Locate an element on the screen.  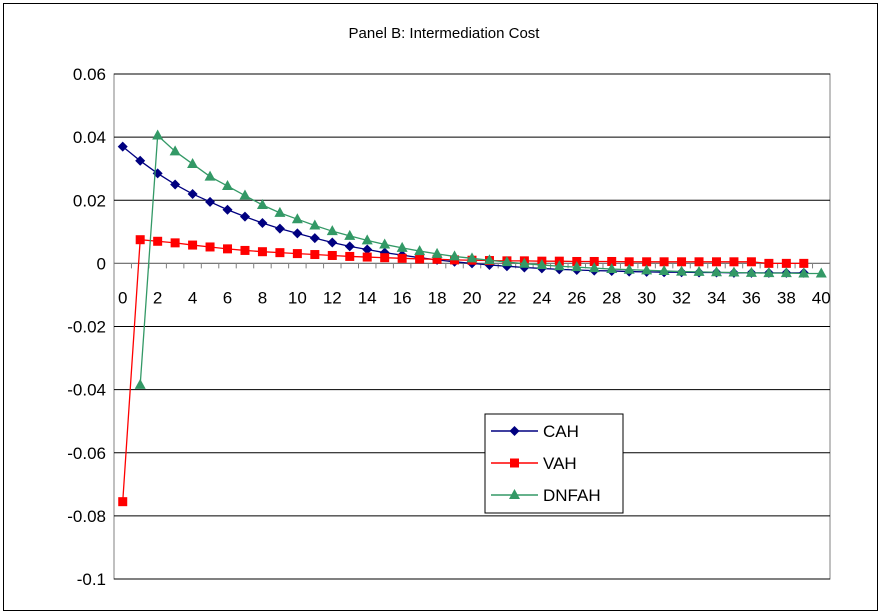
y-tick-label: 0.06 is located at coordinates (89, 74).